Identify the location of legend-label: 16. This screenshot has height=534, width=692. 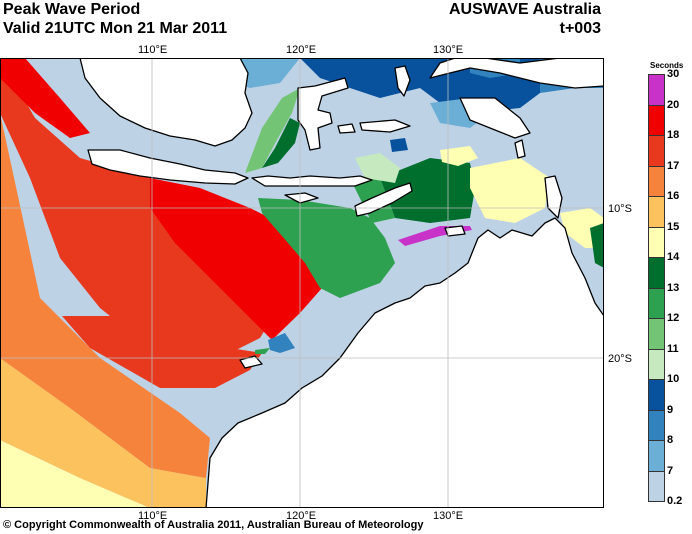
(673, 196).